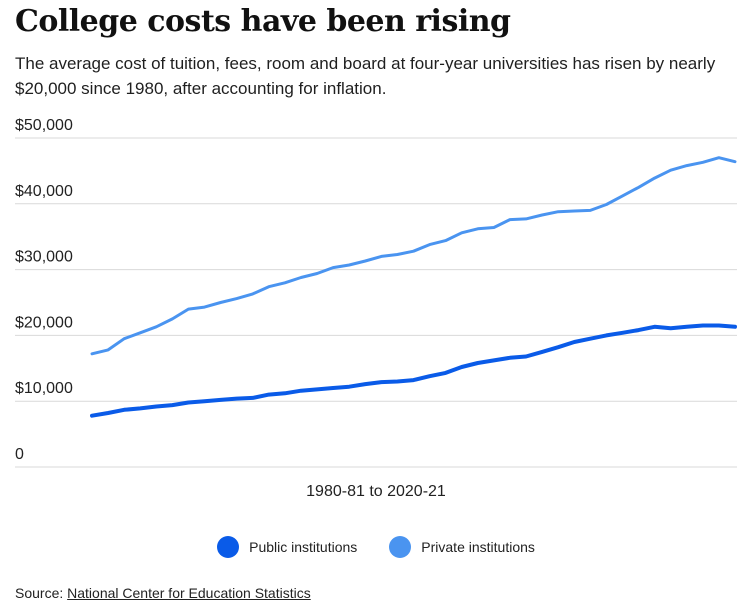 The image size is (752, 613). Describe the element at coordinates (303, 547) in the screenshot. I see `legend-label-public: Public institutions` at that location.